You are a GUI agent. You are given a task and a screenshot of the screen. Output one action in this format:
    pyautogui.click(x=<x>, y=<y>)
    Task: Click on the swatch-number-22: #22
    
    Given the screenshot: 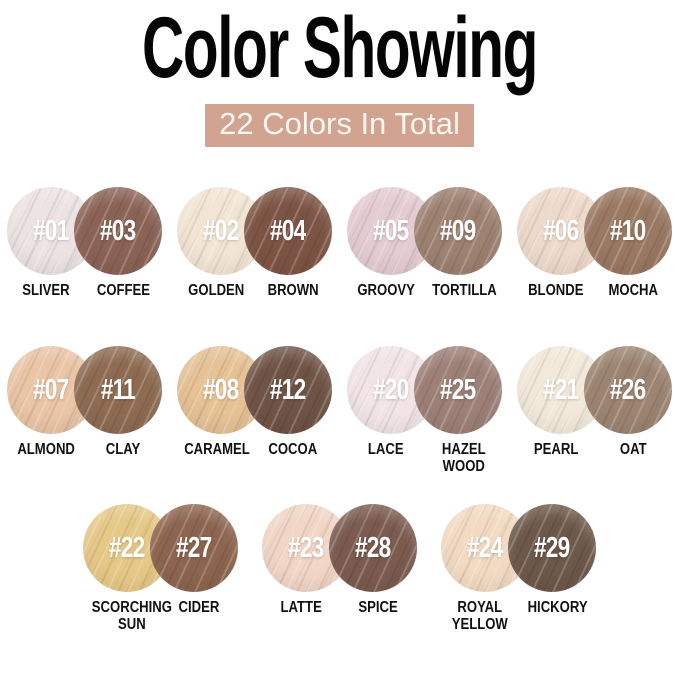 What is the action you would take?
    pyautogui.click(x=127, y=547)
    